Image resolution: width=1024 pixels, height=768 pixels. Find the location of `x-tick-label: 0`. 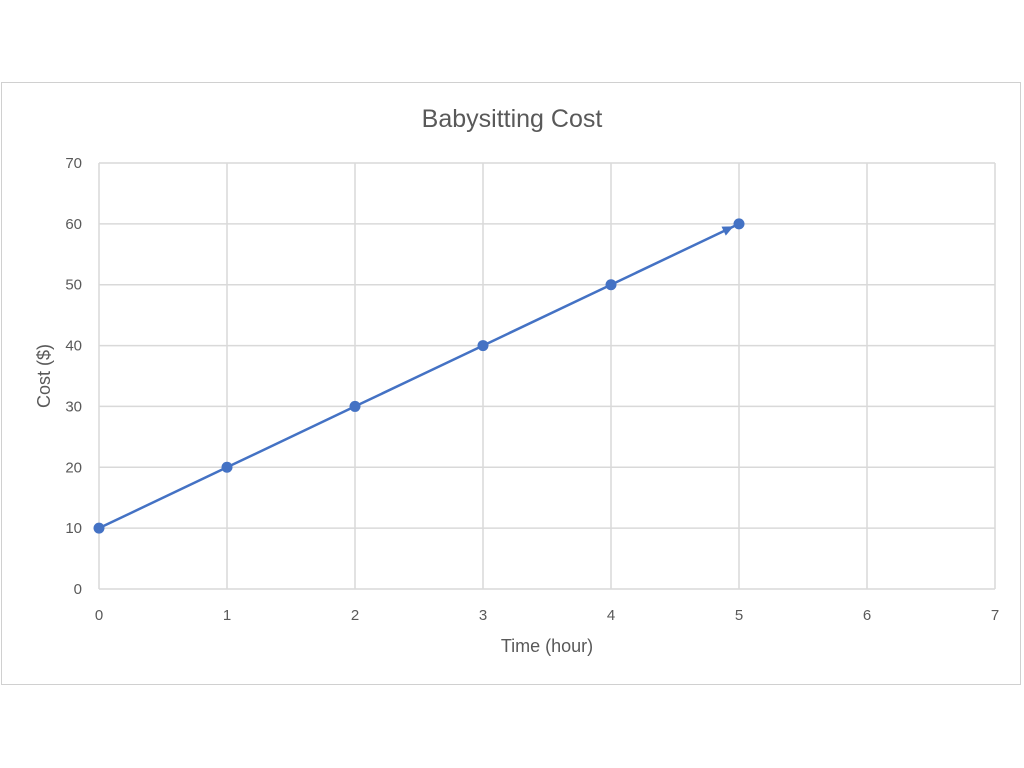

x-tick-label: 0 is located at coordinates (99, 615).